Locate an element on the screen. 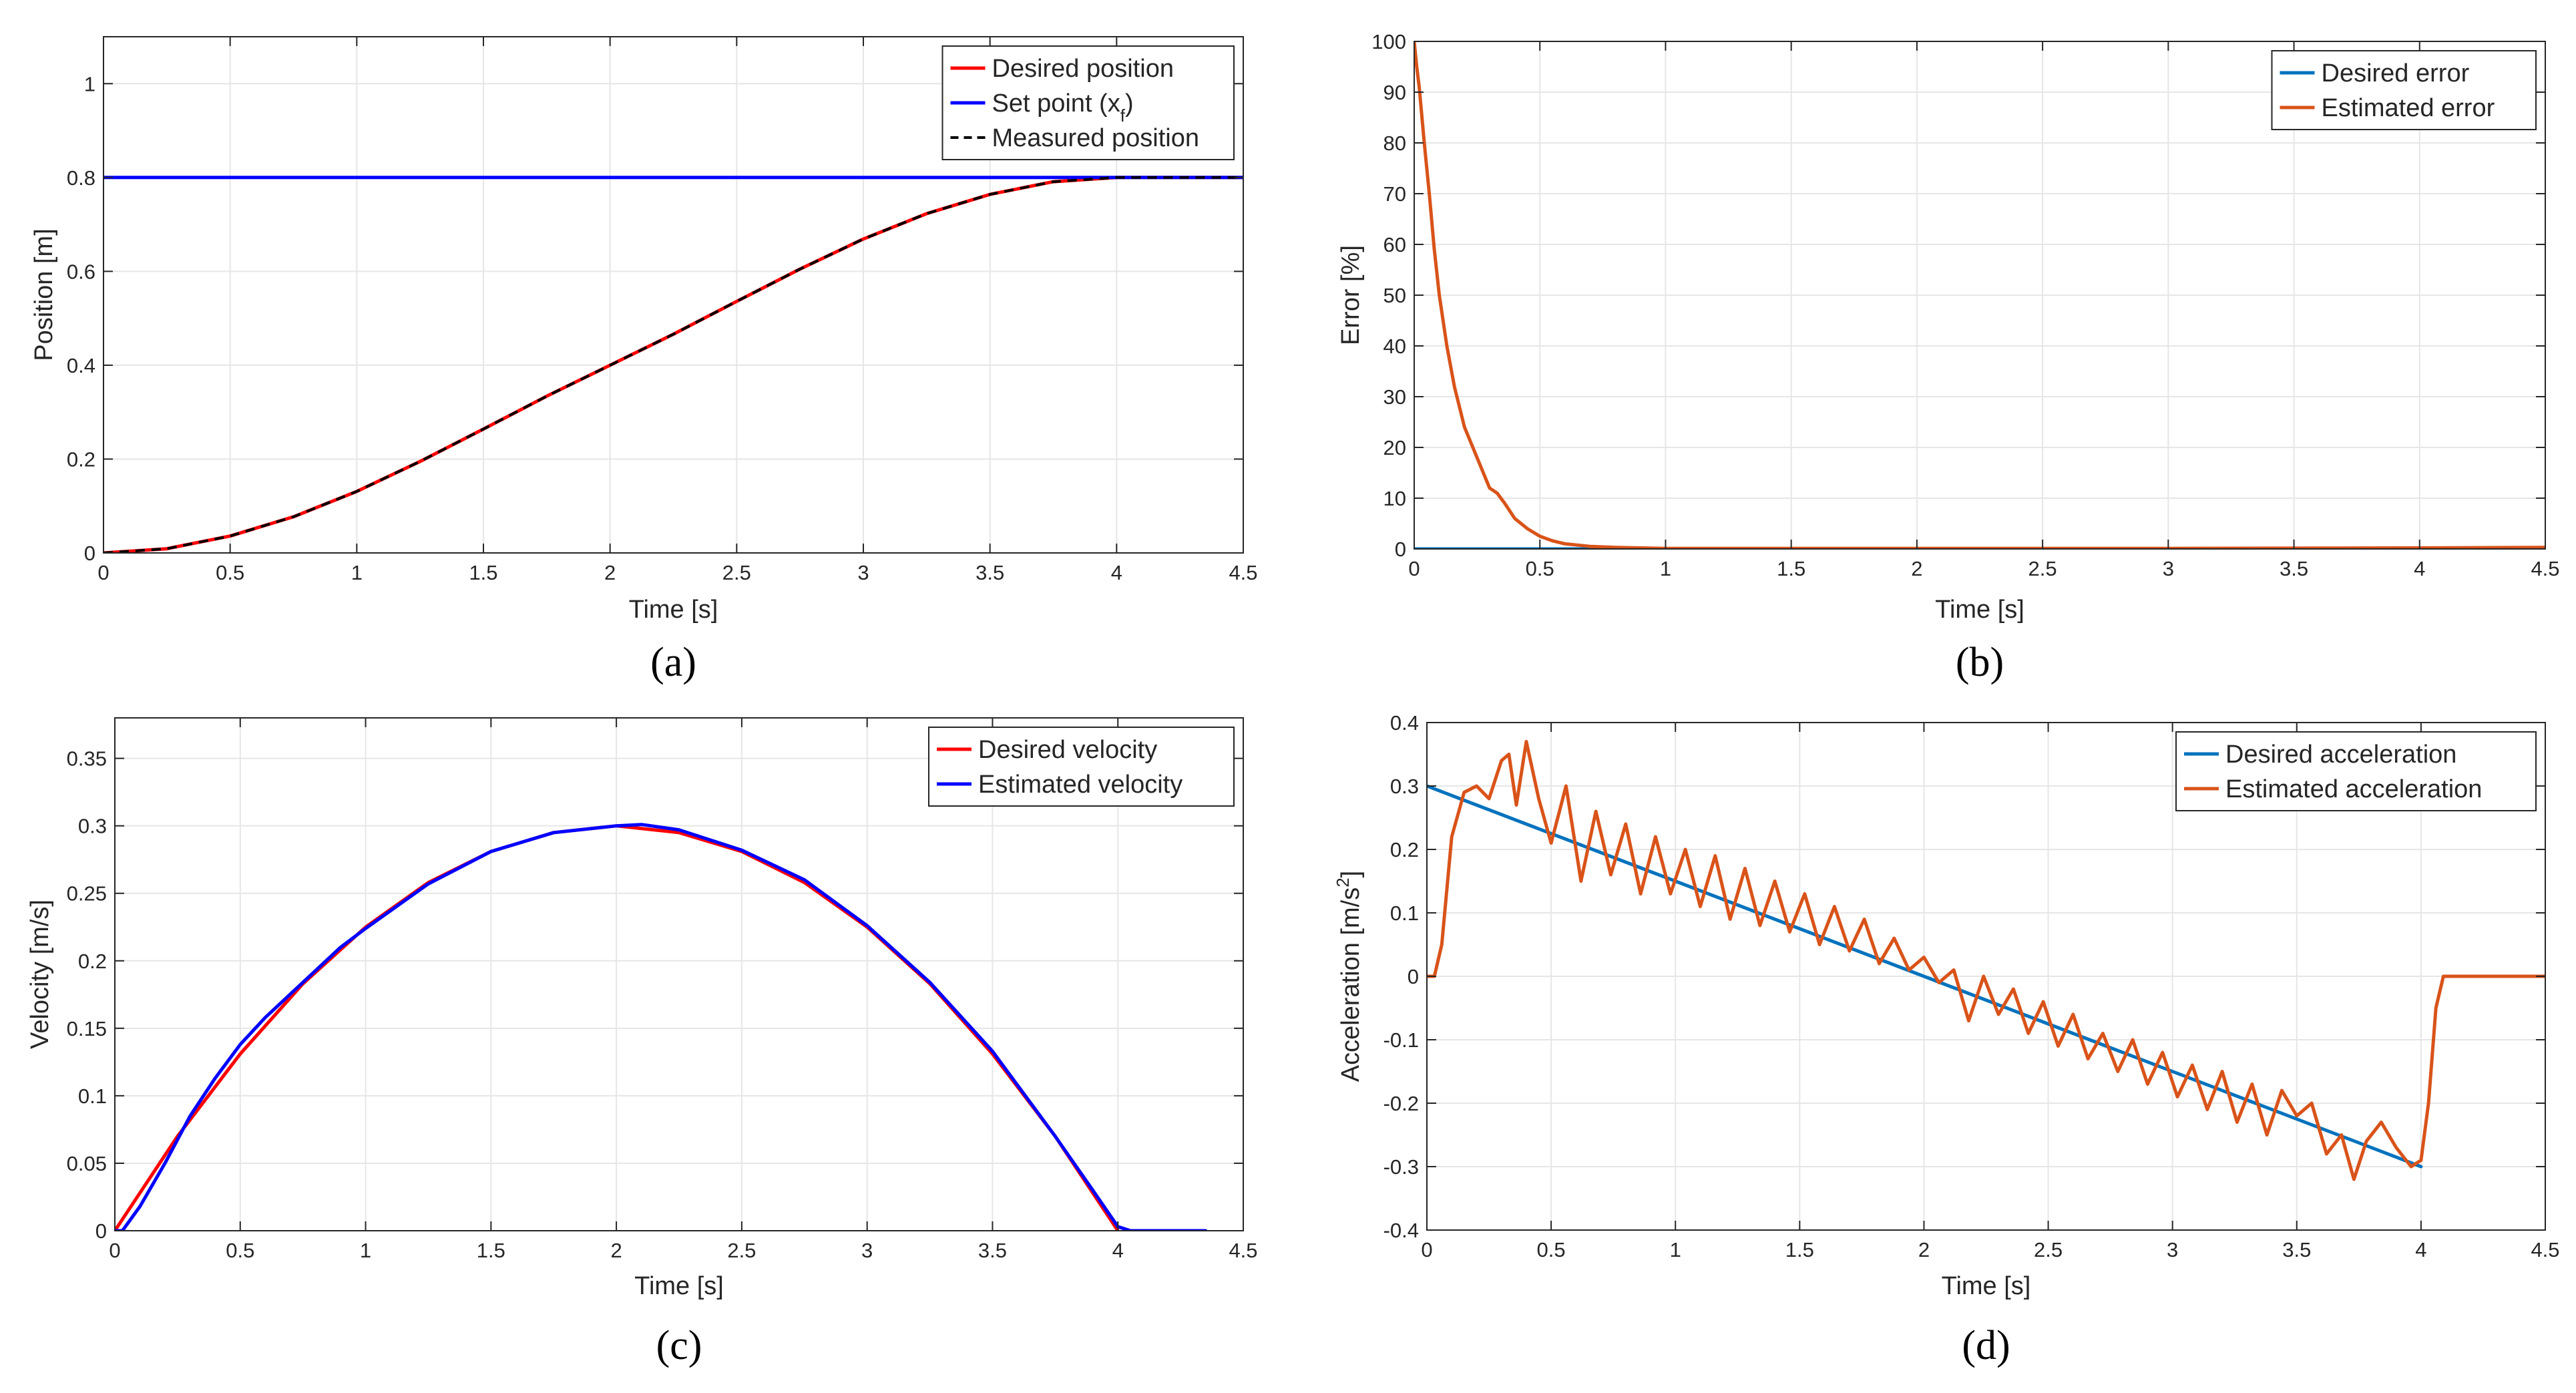 The image size is (2576, 1393). y-tick-label: 70 is located at coordinates (1395, 194).